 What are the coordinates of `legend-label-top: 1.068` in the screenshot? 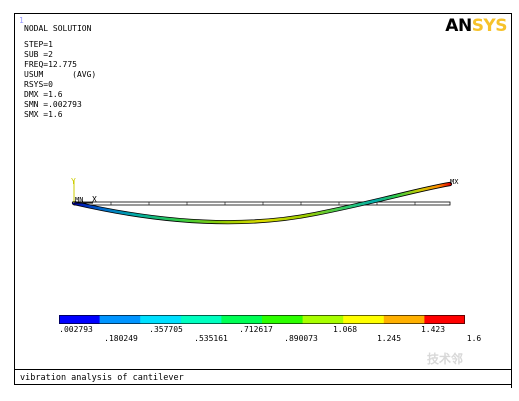 It's located at (345, 329).